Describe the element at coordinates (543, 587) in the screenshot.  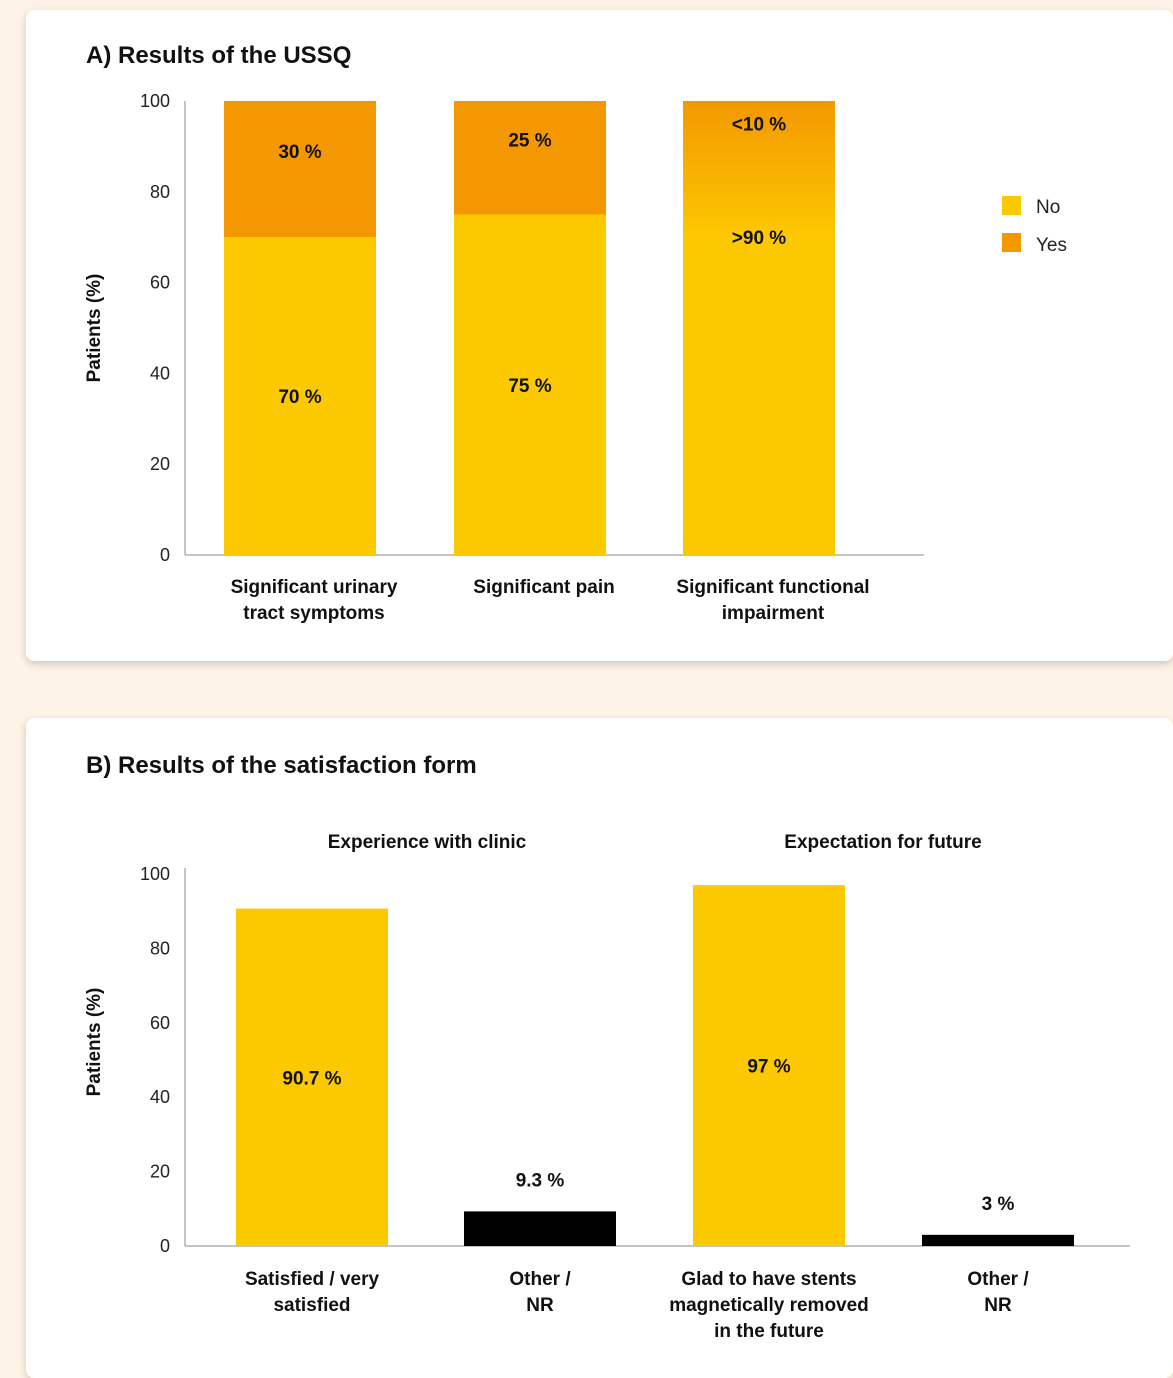
I see `category-label: Significant pain` at that location.